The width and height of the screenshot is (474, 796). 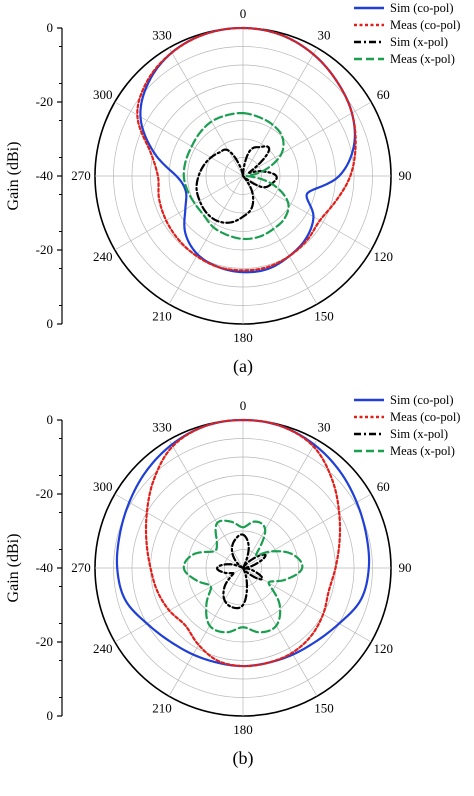 What do you see at coordinates (13, 176) in the screenshot?
I see `ylabel-a: Gain (dBi)` at bounding box center [13, 176].